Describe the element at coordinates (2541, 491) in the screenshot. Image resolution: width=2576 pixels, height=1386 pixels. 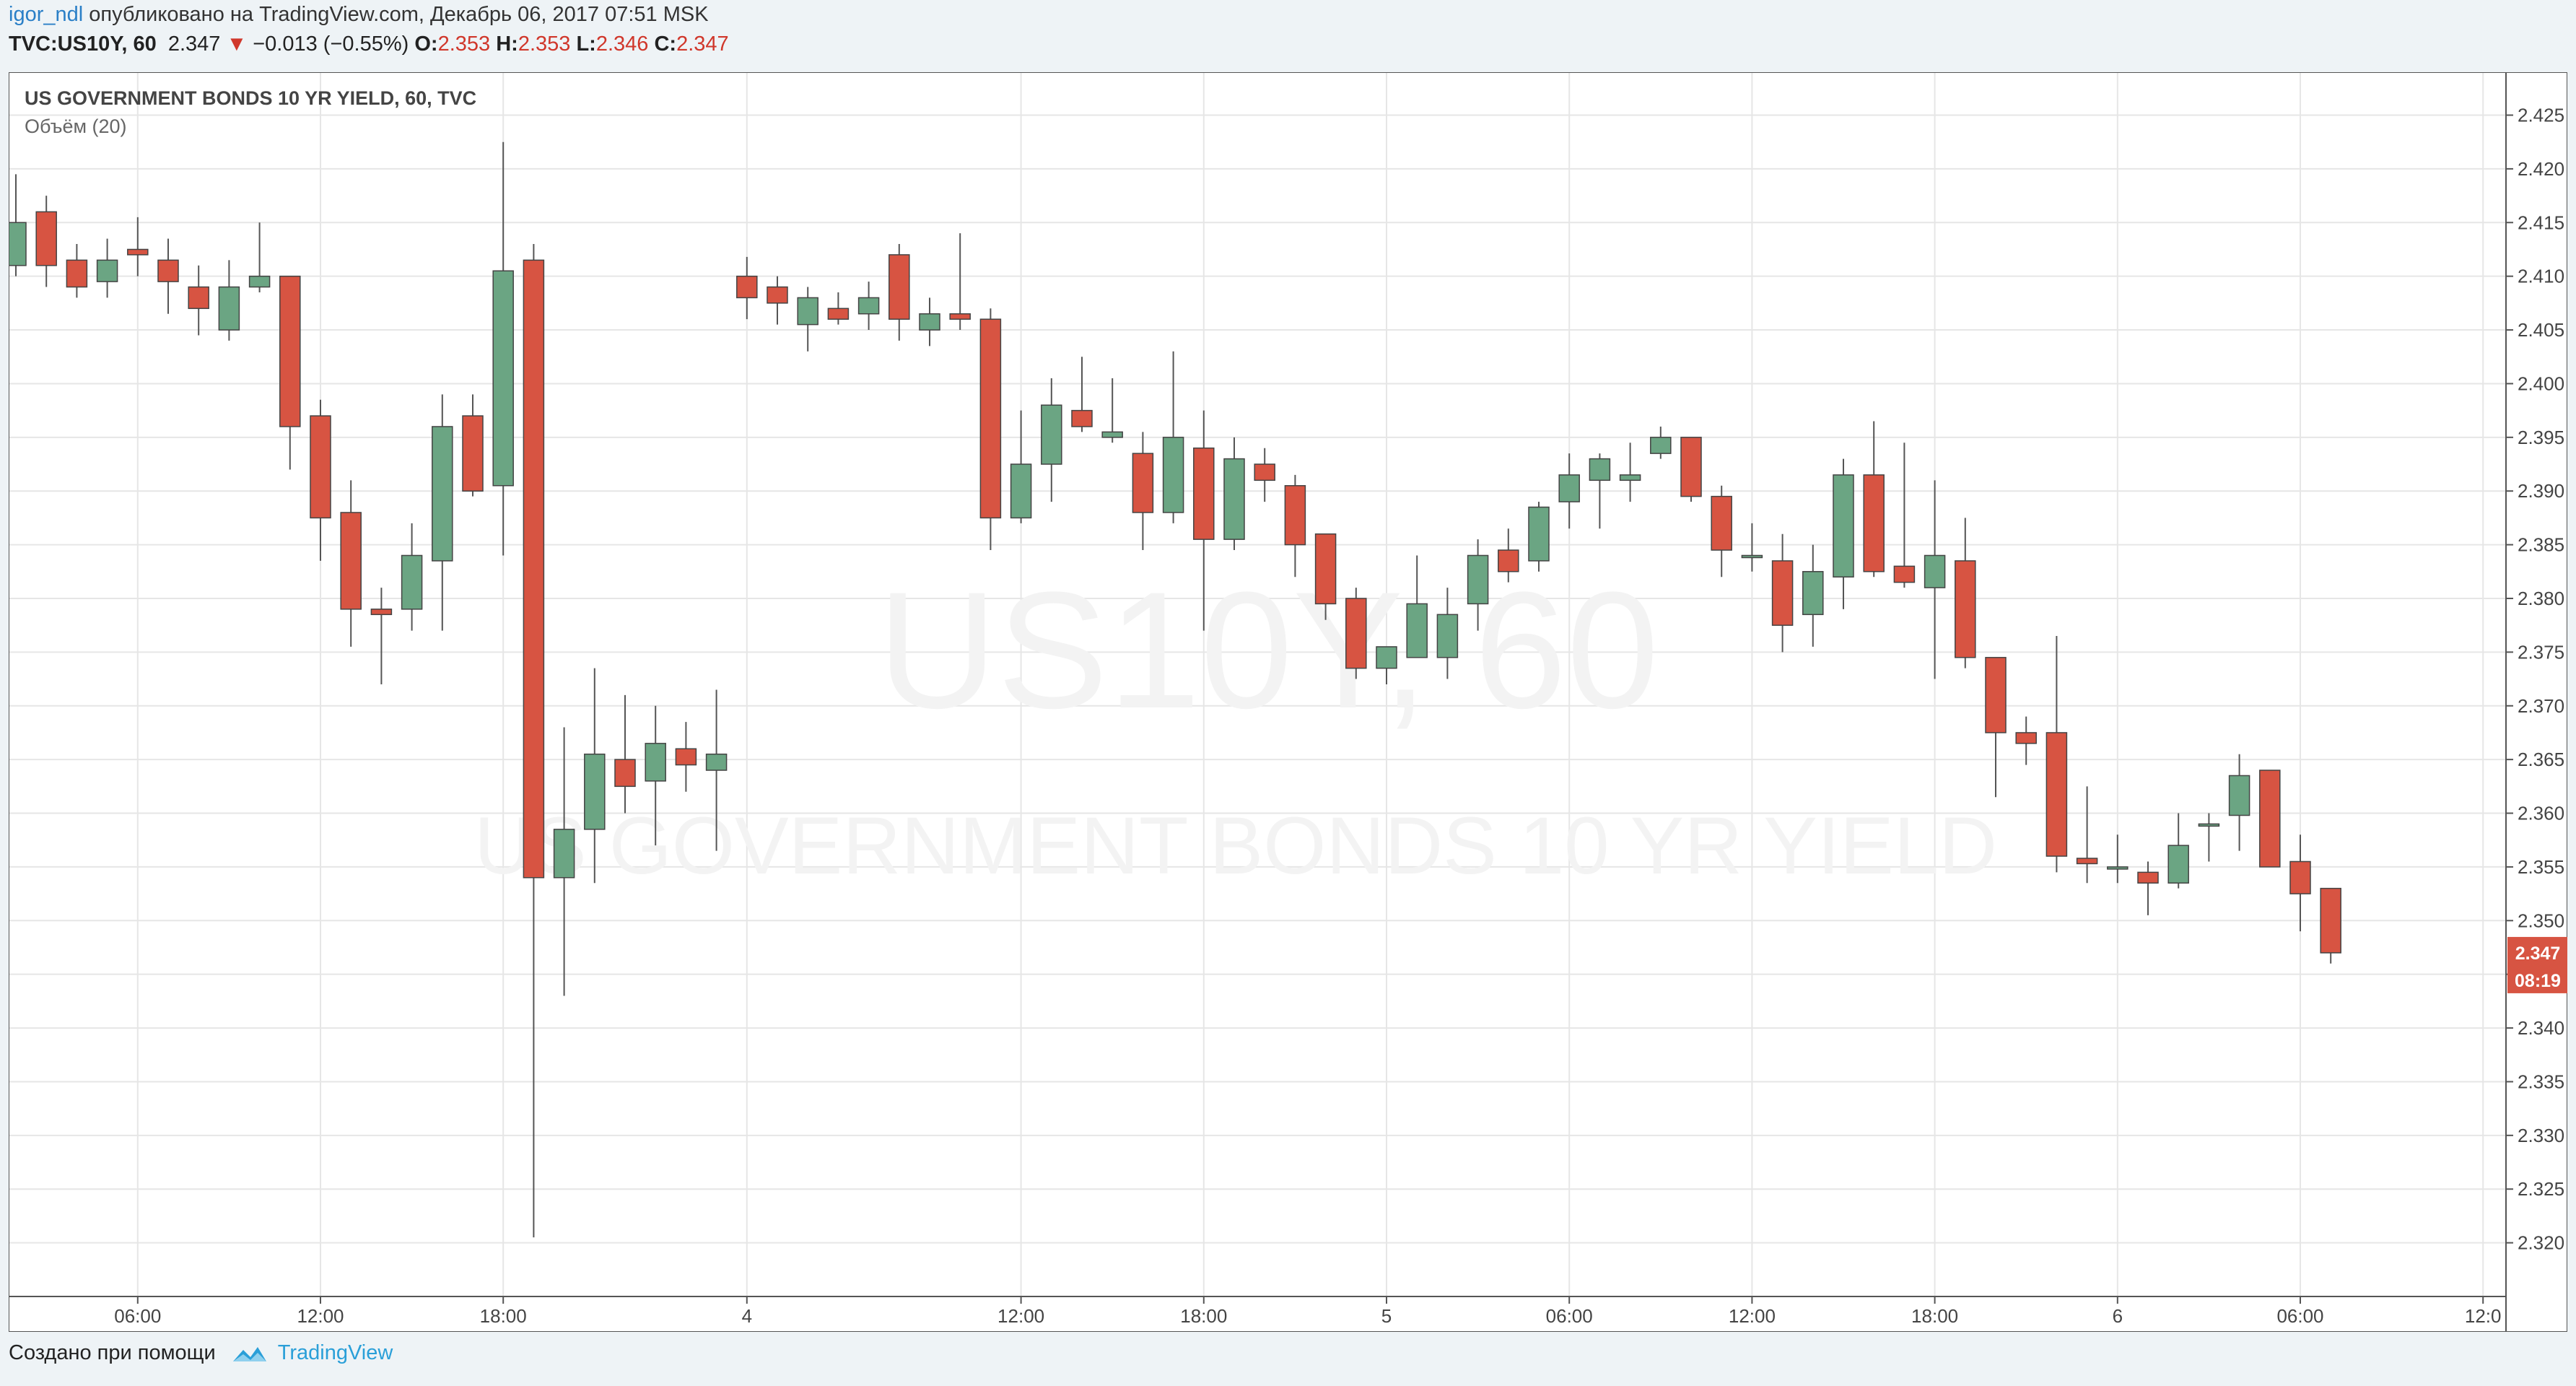
I see `y-tick-label: 2.390` at that location.